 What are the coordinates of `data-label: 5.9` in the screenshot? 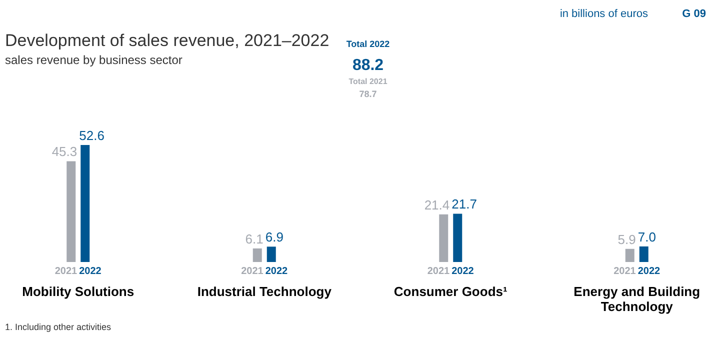 It's located at (627, 239).